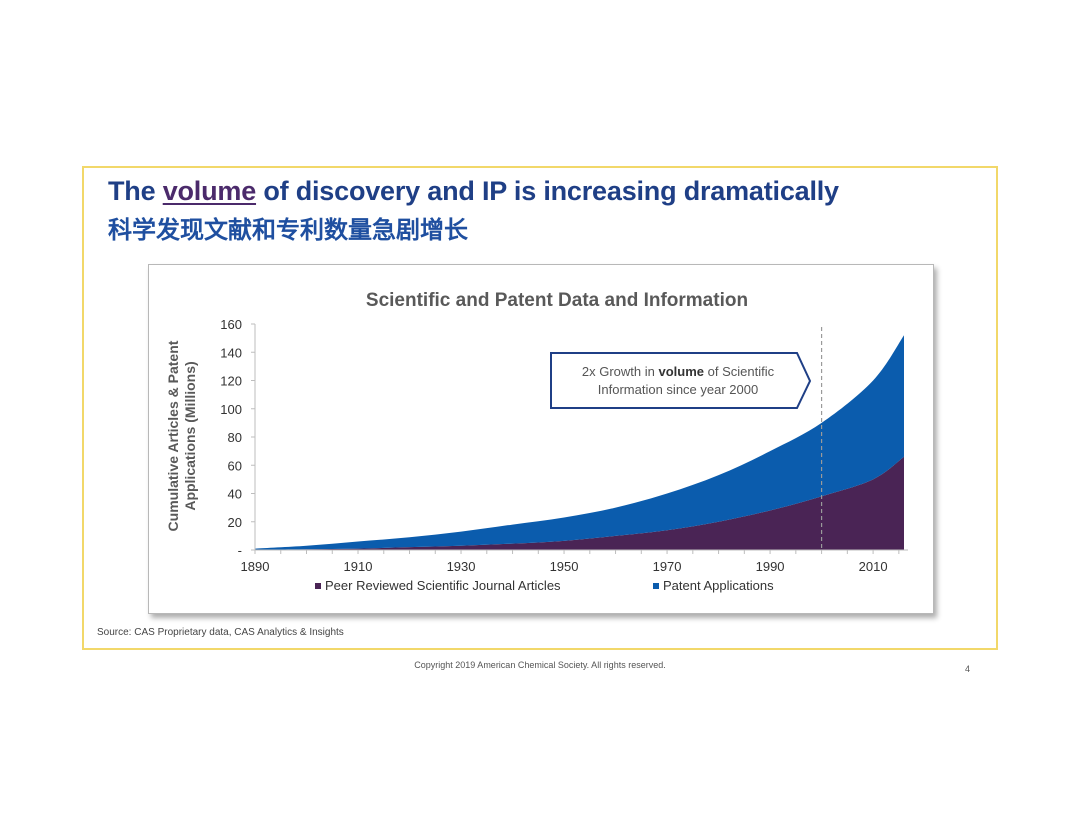 This screenshot has width=1080, height=835. I want to click on x-tick-label: 2010, so click(873, 566).